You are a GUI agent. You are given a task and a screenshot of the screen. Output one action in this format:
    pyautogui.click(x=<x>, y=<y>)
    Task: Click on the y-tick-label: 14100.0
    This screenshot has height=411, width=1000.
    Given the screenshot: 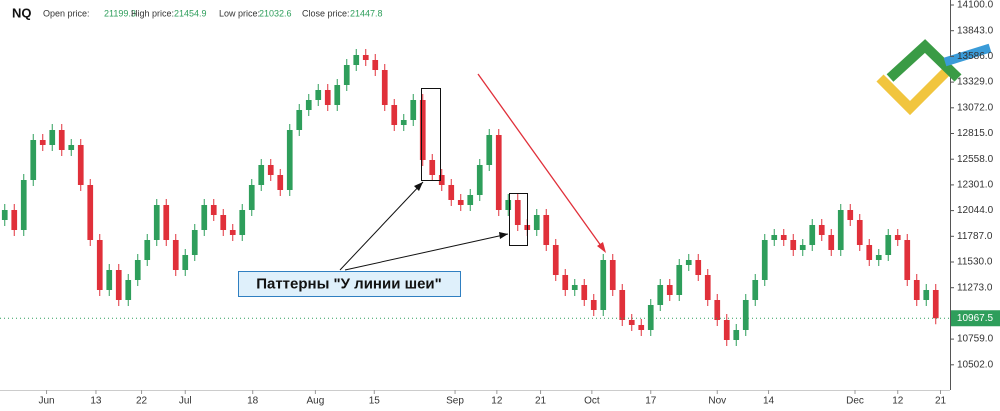 What is the action you would take?
    pyautogui.click(x=975, y=5)
    